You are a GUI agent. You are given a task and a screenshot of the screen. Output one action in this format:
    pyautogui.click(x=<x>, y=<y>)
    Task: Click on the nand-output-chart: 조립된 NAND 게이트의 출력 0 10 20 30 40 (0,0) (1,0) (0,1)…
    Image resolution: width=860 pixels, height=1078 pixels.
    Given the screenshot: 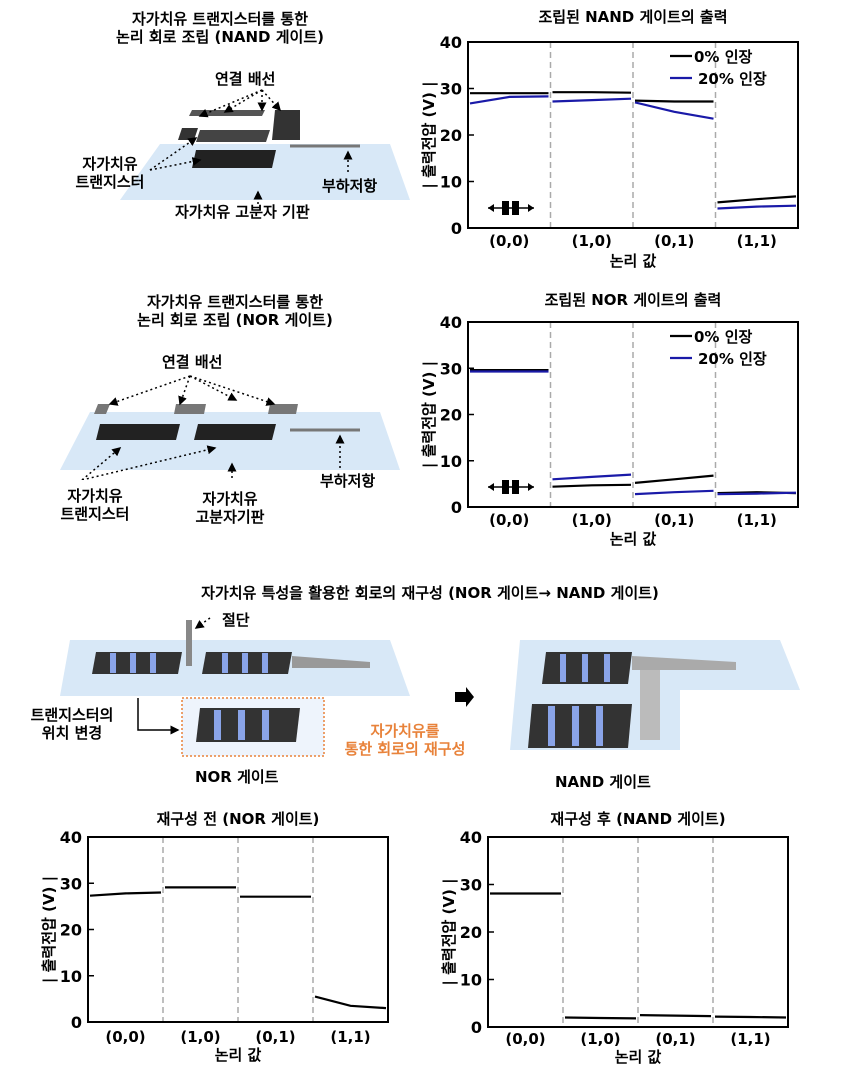 What is the action you would take?
    pyautogui.click(x=609, y=139)
    